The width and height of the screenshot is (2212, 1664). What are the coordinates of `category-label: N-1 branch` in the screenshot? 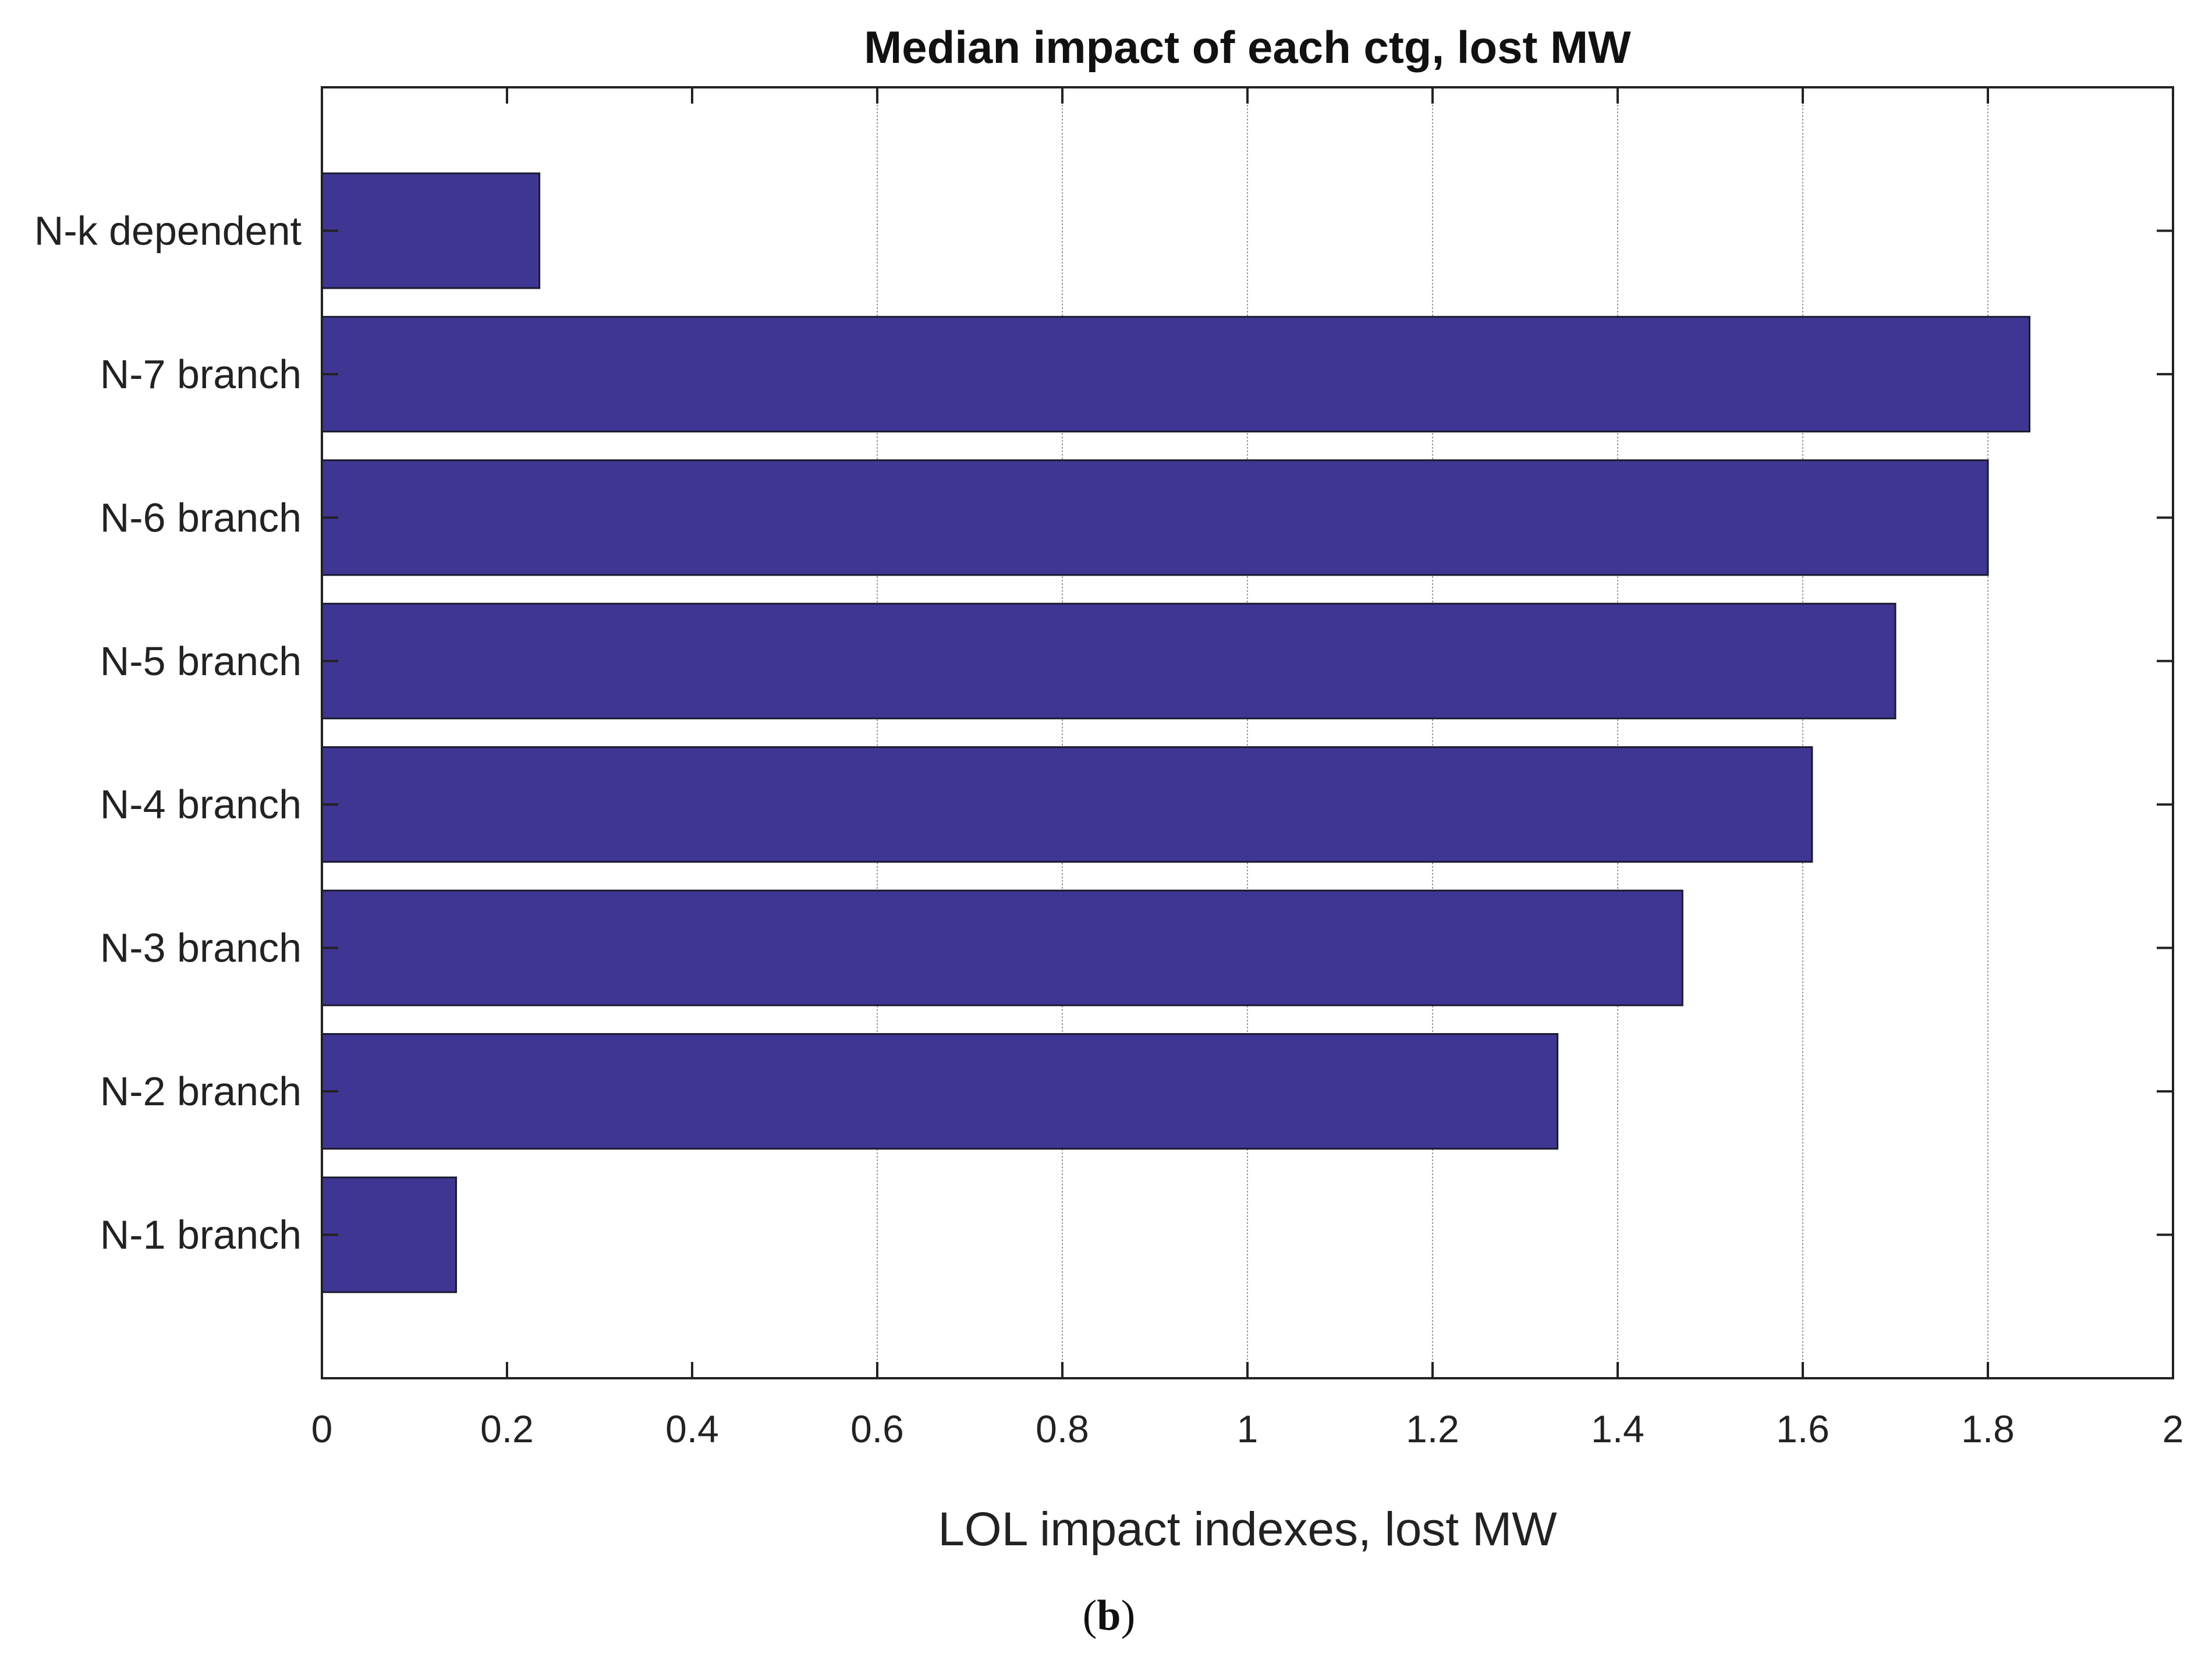 It's located at (201, 1235).